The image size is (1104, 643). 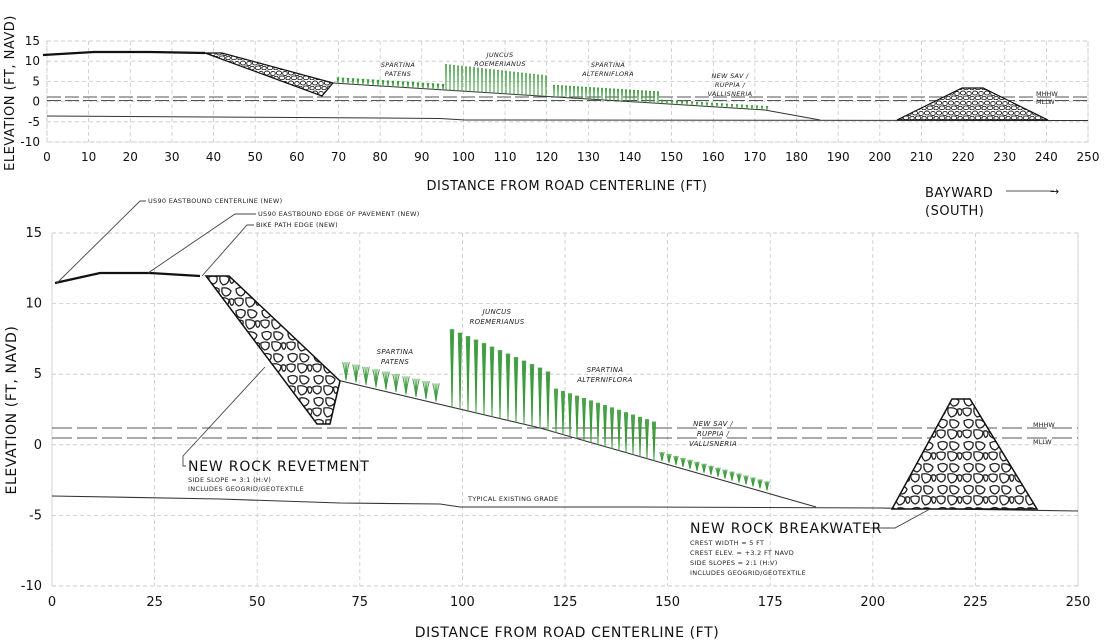 What do you see at coordinates (552, 87) in the screenshot?
I see `top-vegetation` at bounding box center [552, 87].